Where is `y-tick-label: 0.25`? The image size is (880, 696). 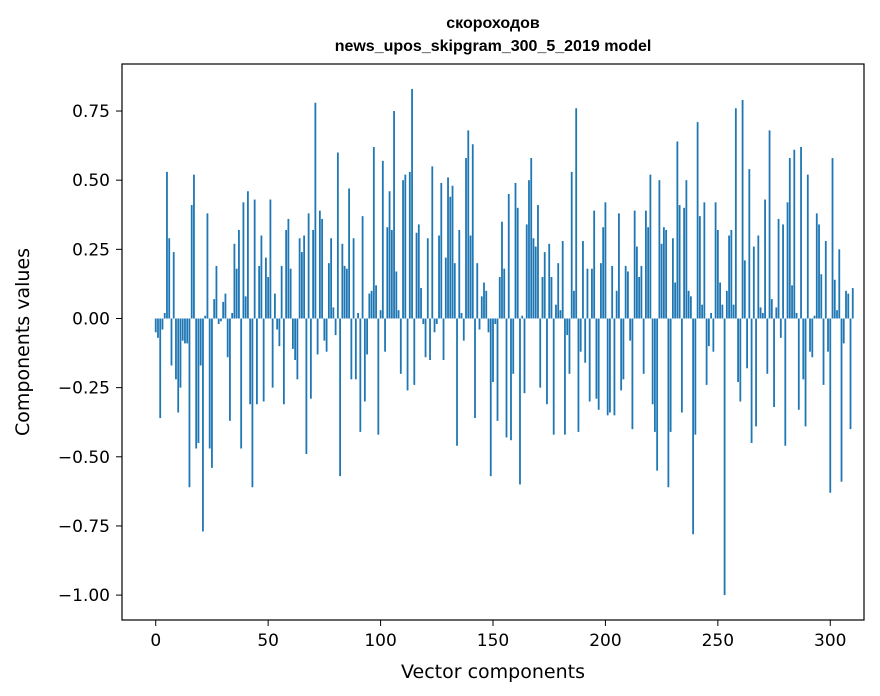 y-tick-label: 0.25 is located at coordinates (91, 250).